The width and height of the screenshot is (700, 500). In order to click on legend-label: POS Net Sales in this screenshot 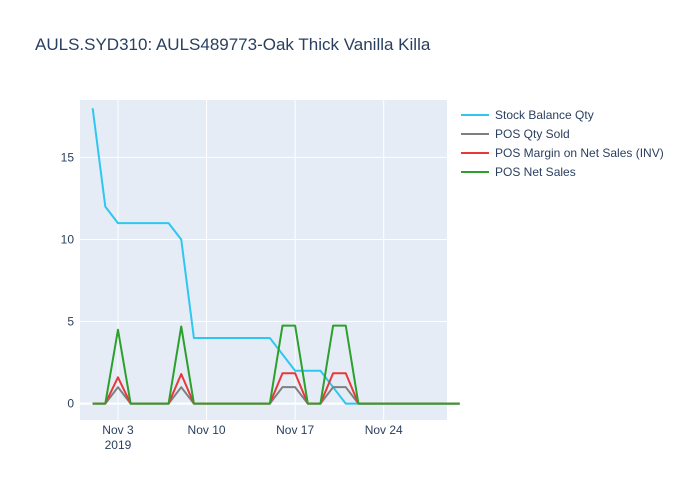, I will do `click(535, 172)`.